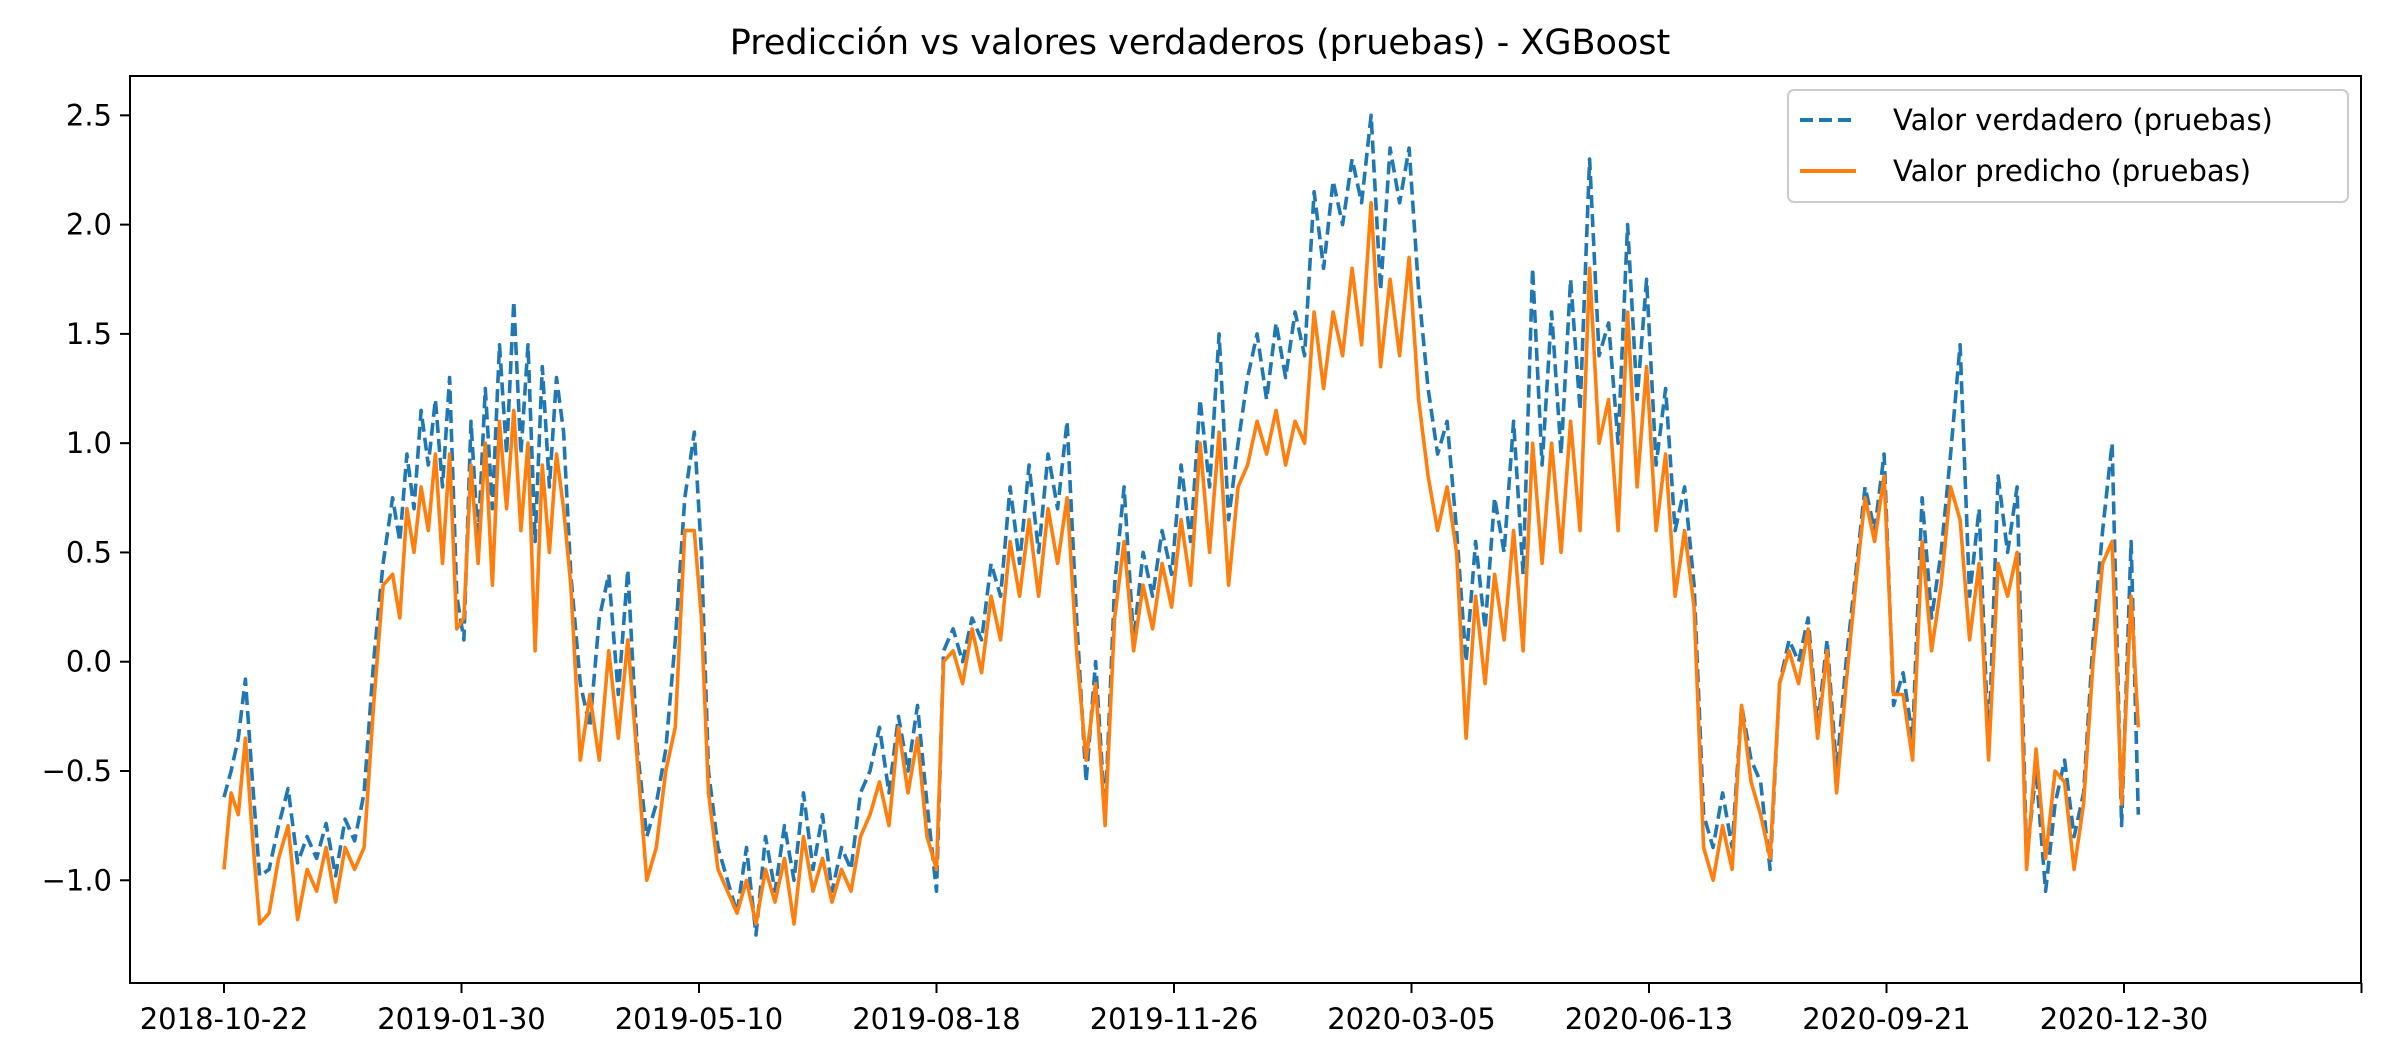  I want to click on x-tick-label: 2020-12-30, so click(2124, 1019).